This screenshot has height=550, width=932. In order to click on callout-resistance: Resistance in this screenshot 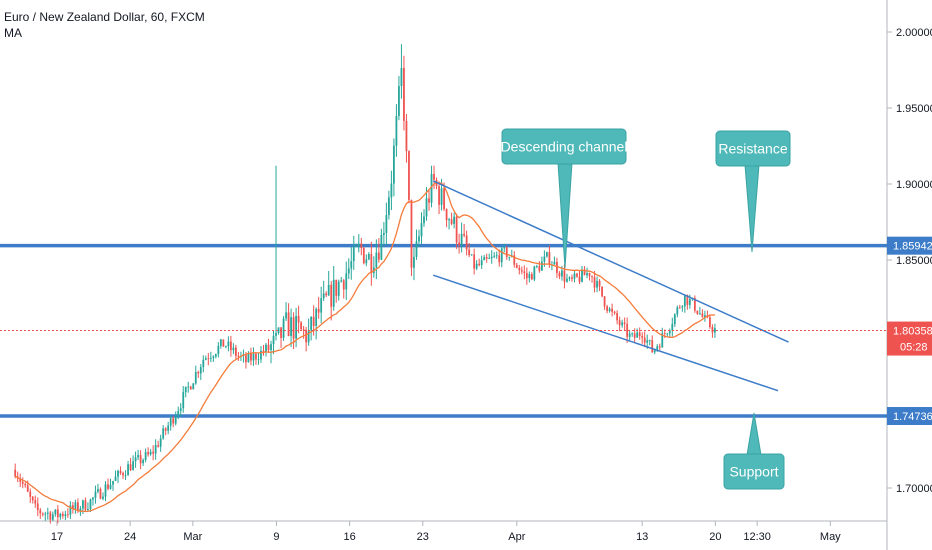, I will do `click(753, 191)`.